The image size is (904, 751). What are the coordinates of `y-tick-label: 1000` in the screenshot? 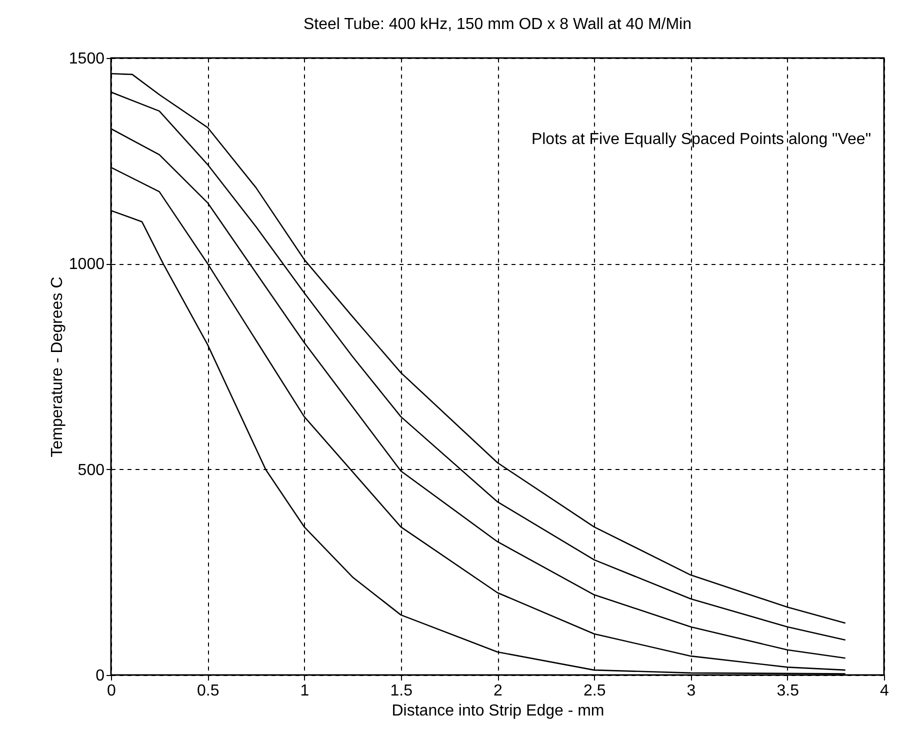 It's located at (86, 265).